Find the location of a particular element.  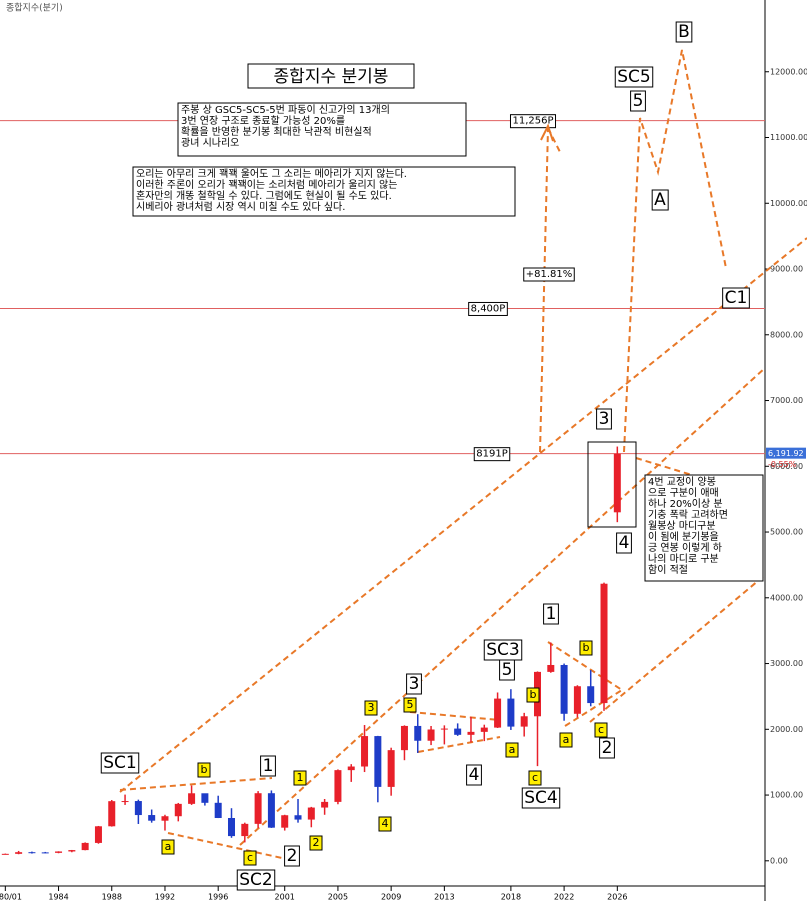

level-label: 8191P is located at coordinates (491, 454).